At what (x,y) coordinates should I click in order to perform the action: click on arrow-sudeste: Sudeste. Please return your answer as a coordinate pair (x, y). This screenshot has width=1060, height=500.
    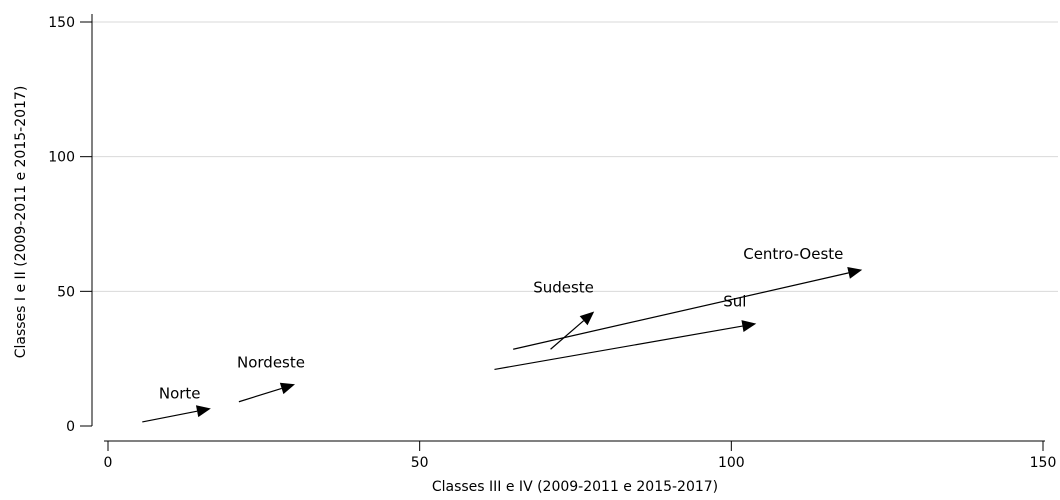
    Looking at the image, I should click on (564, 314).